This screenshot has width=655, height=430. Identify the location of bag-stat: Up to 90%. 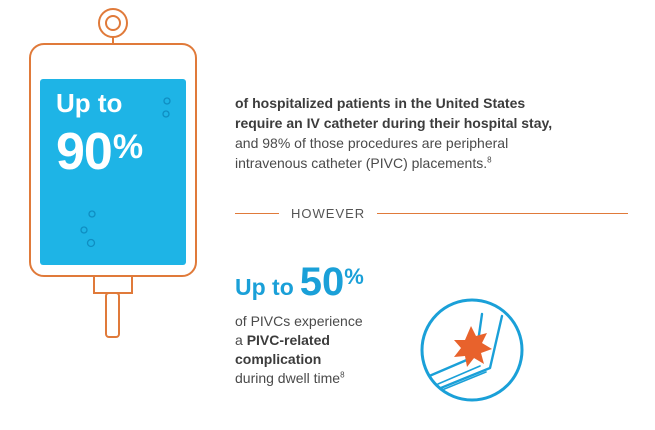
(99, 134).